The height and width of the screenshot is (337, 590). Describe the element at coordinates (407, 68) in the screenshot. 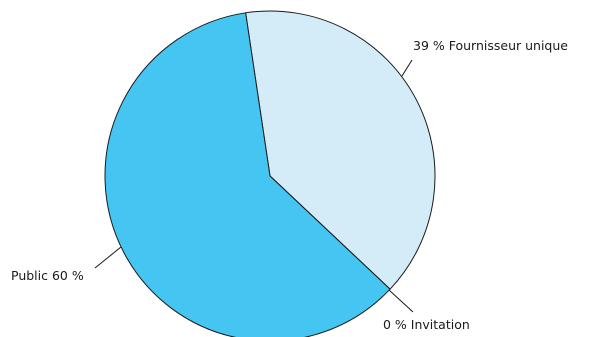

I see `leader-line-fournisseur-unique` at that location.